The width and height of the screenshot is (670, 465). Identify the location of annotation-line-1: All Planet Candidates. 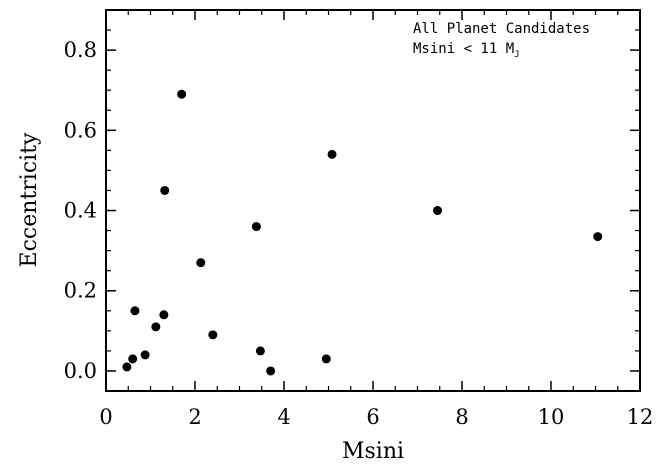
(501, 29).